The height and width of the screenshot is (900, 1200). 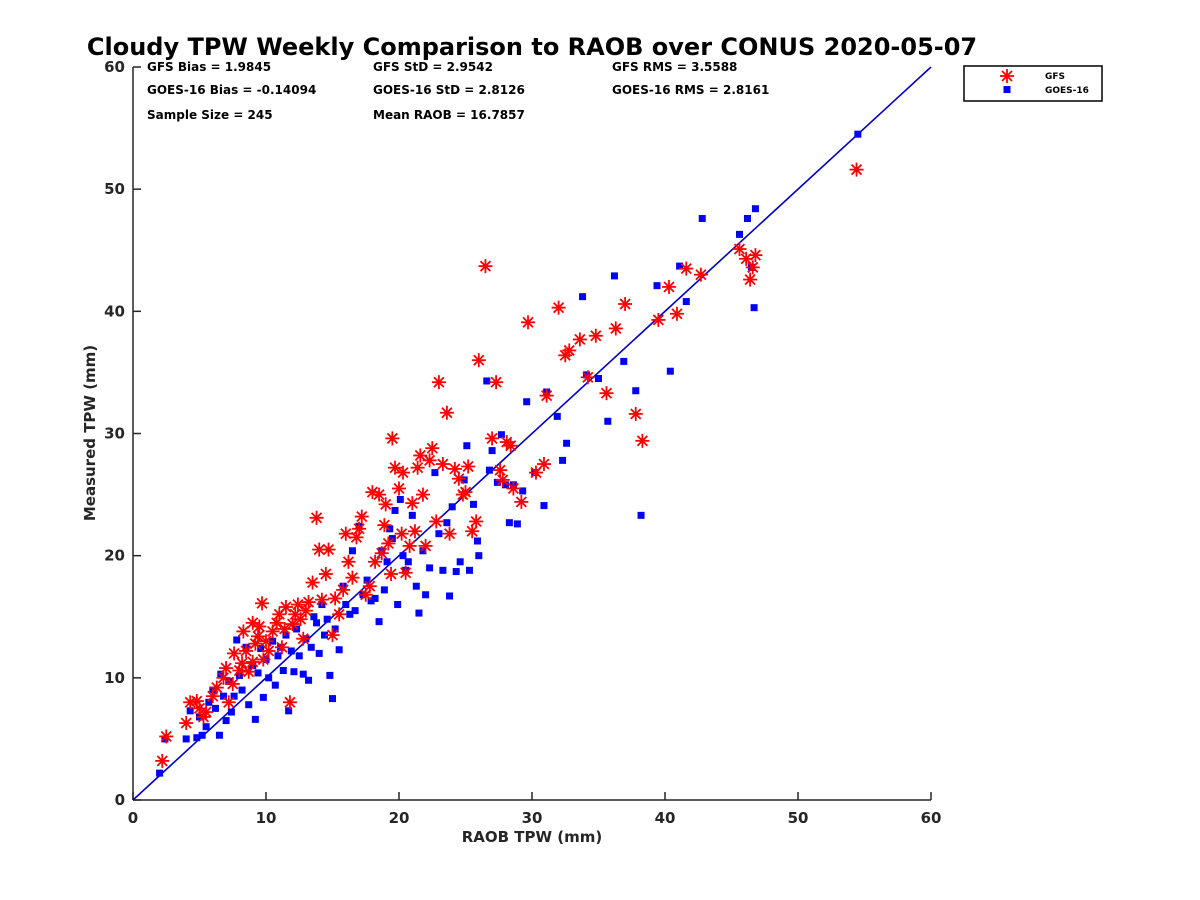 I want to click on stat-goes-bias: GOES-16 Bias = -0.14094, so click(x=231, y=90).